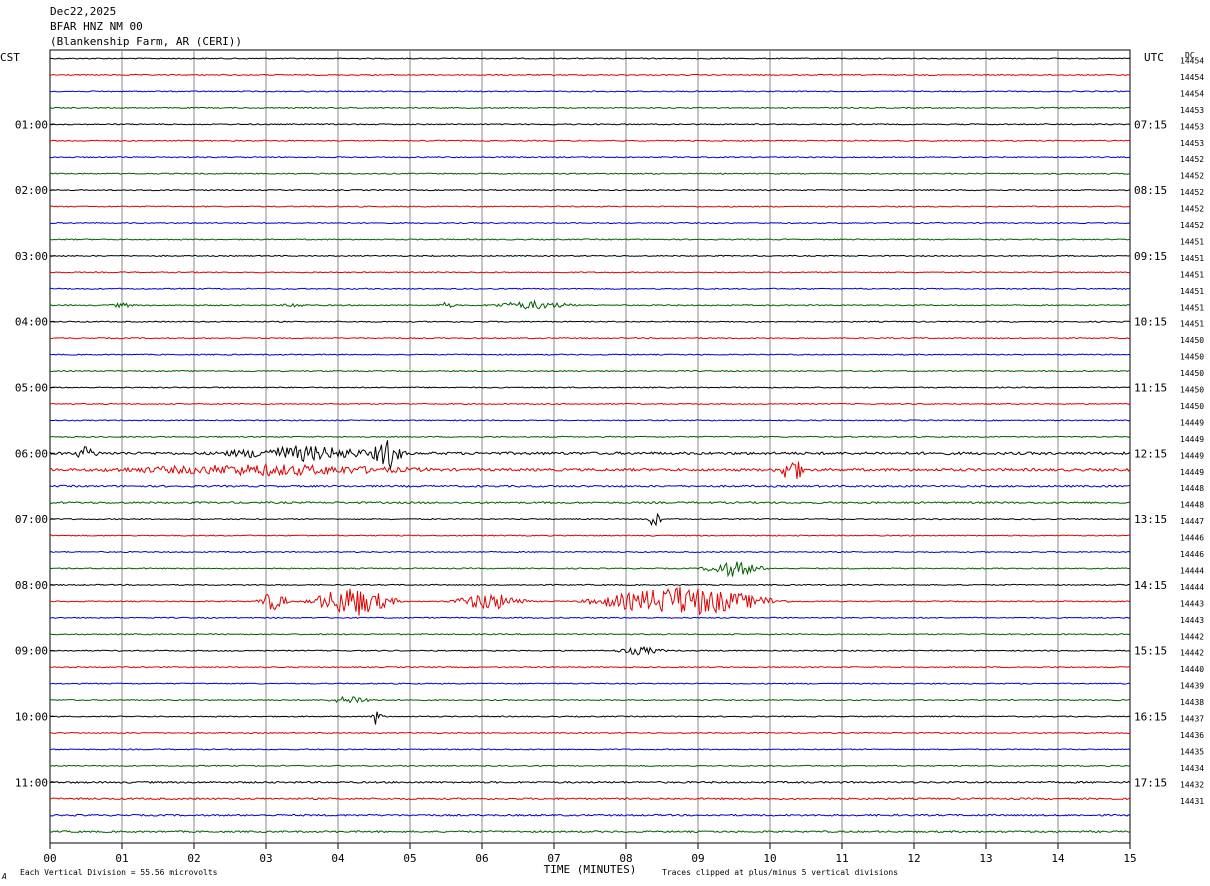  I want to click on dc-value: 14434, so click(1192, 768).